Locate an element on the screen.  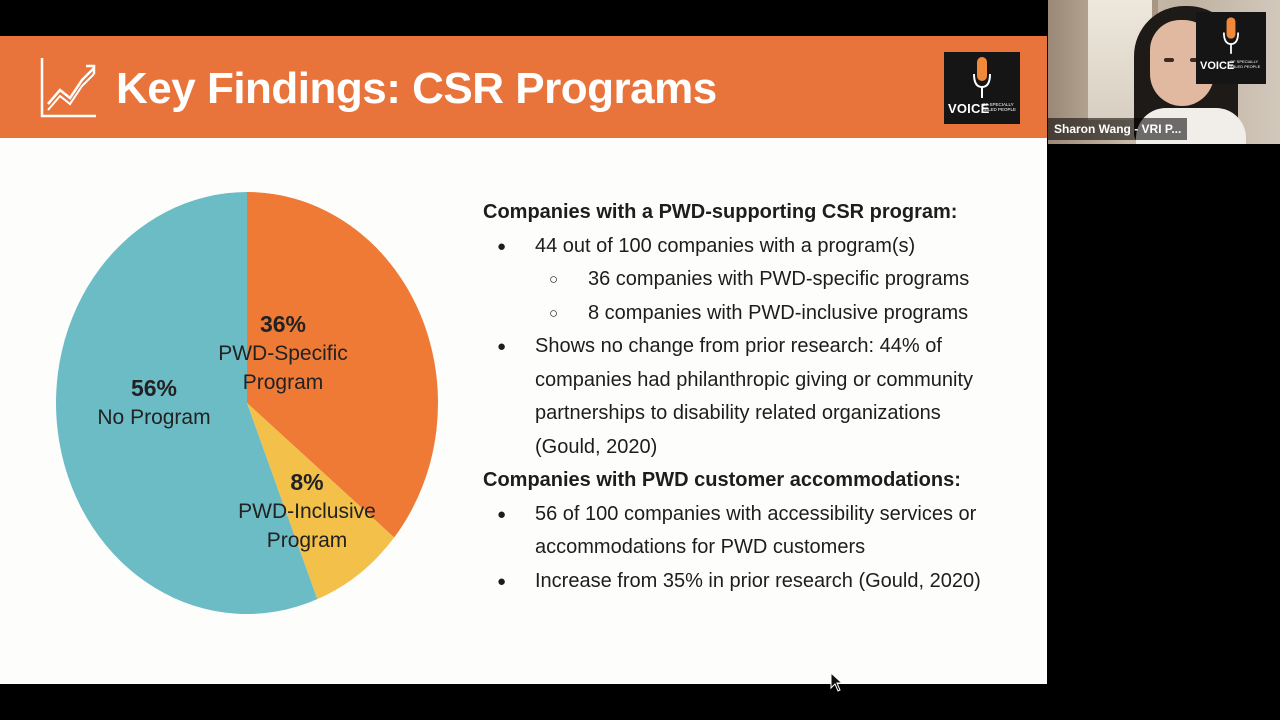
pie-slice-pwd-specific-program is located at coordinates (342, 365).